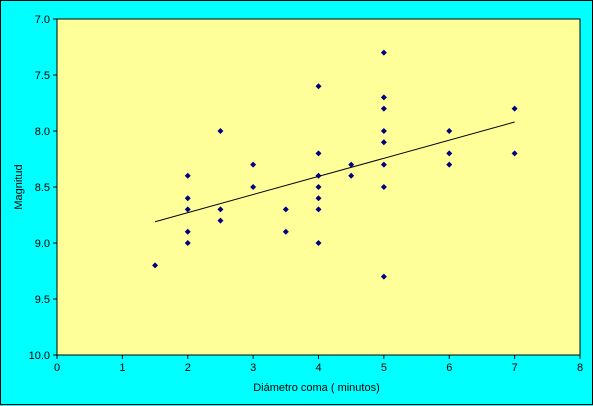  I want to click on x-tick-label: 1, so click(122, 368).